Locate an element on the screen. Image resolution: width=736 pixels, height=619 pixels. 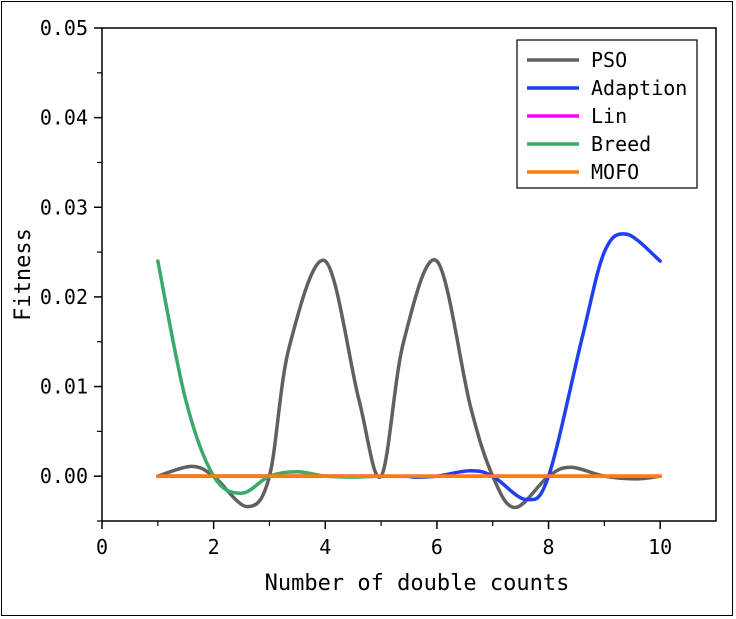
legend-box is located at coordinates (607, 114).